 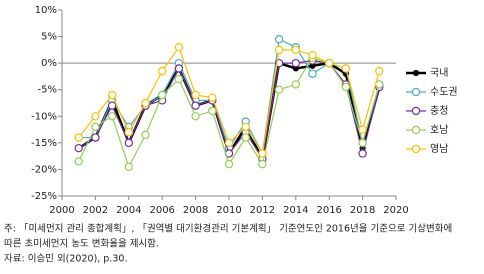 I want to click on legend-label: 수도권, so click(x=444, y=92).